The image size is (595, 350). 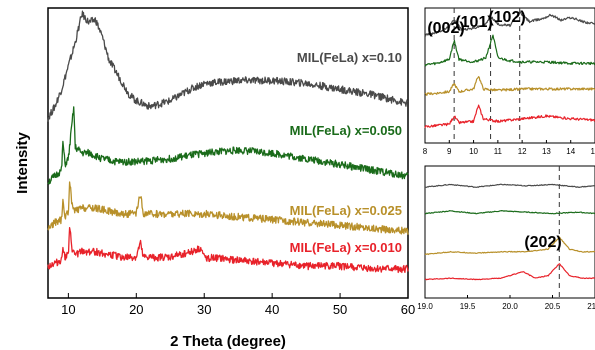 I want to click on peak-label: (102), so click(x=506, y=17).